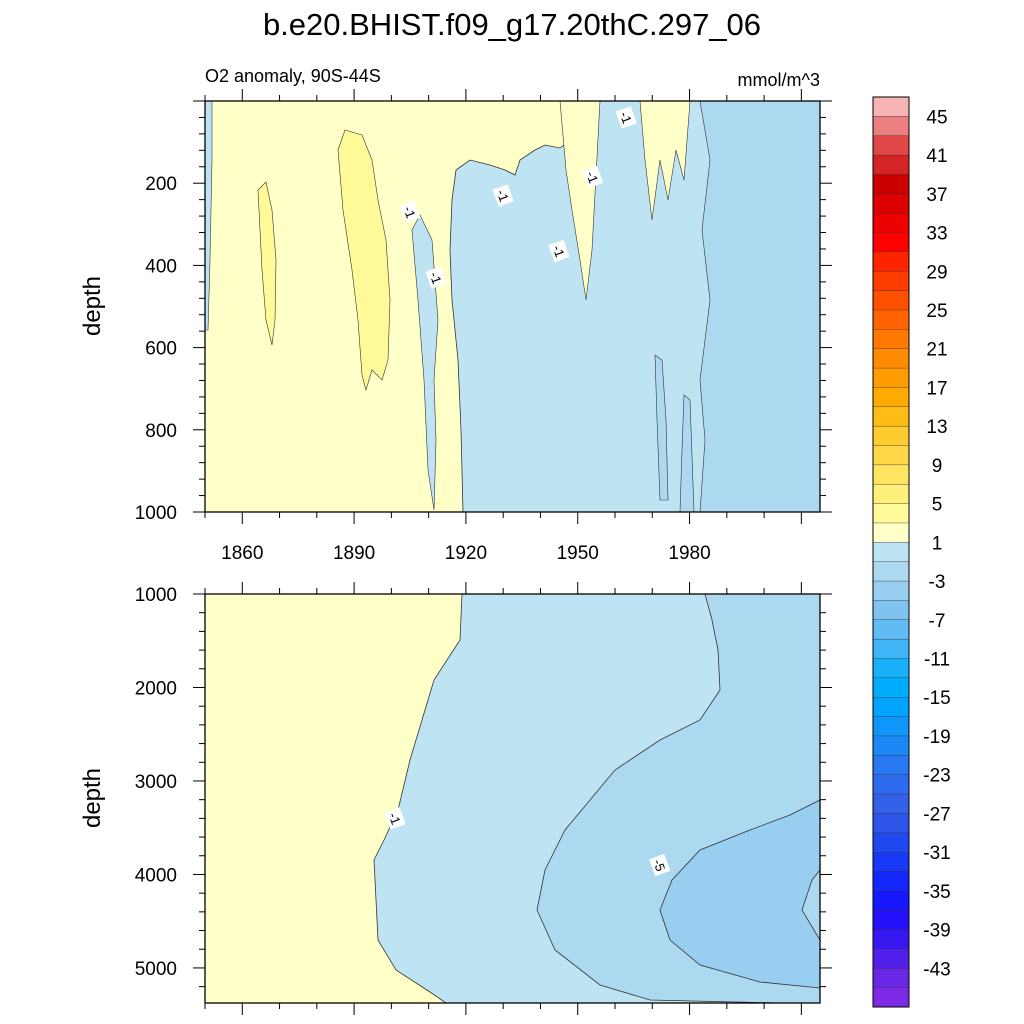 The image size is (1024, 1024). I want to click on colorbar-label: -19, so click(936, 737).